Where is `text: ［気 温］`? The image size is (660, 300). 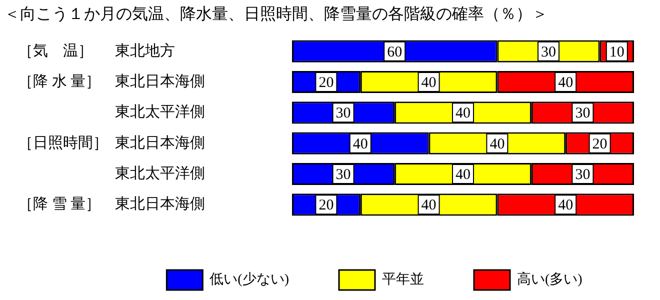 text: ［気 温］ is located at coordinates (55, 51).